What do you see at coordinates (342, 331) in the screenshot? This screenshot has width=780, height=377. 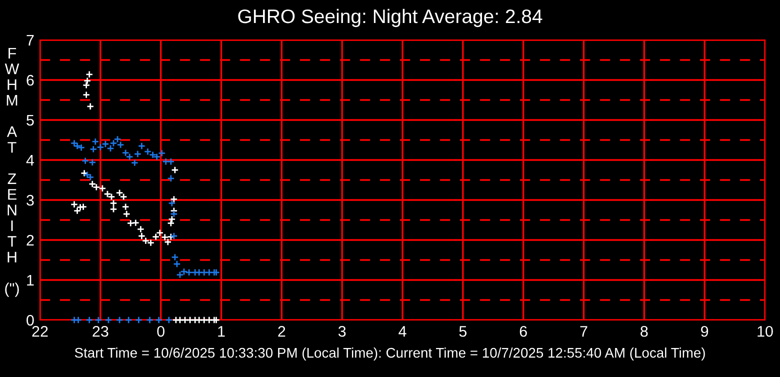 I see `x-tick-label: 3` at bounding box center [342, 331].